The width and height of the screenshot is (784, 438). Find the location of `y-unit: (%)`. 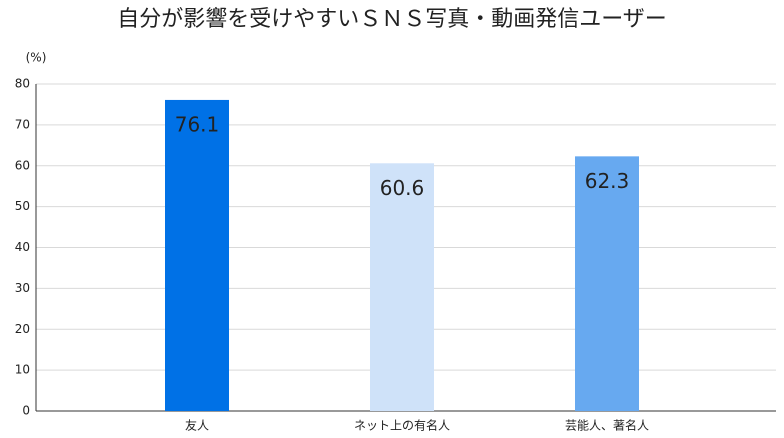

y-unit: (%) is located at coordinates (36, 58).